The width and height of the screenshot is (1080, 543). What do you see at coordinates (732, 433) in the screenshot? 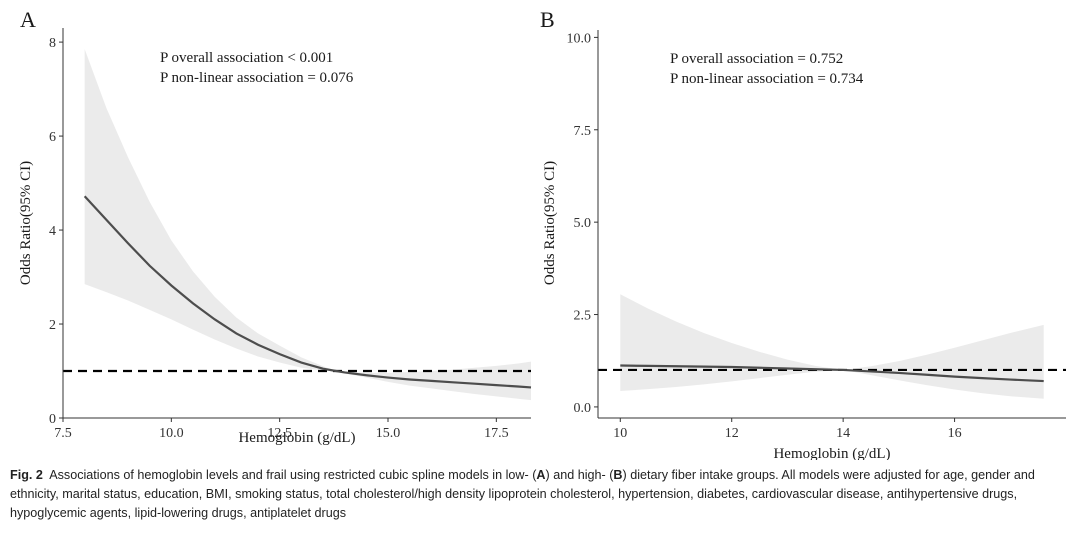
I see `x-tick-label-b: 12` at bounding box center [732, 433].